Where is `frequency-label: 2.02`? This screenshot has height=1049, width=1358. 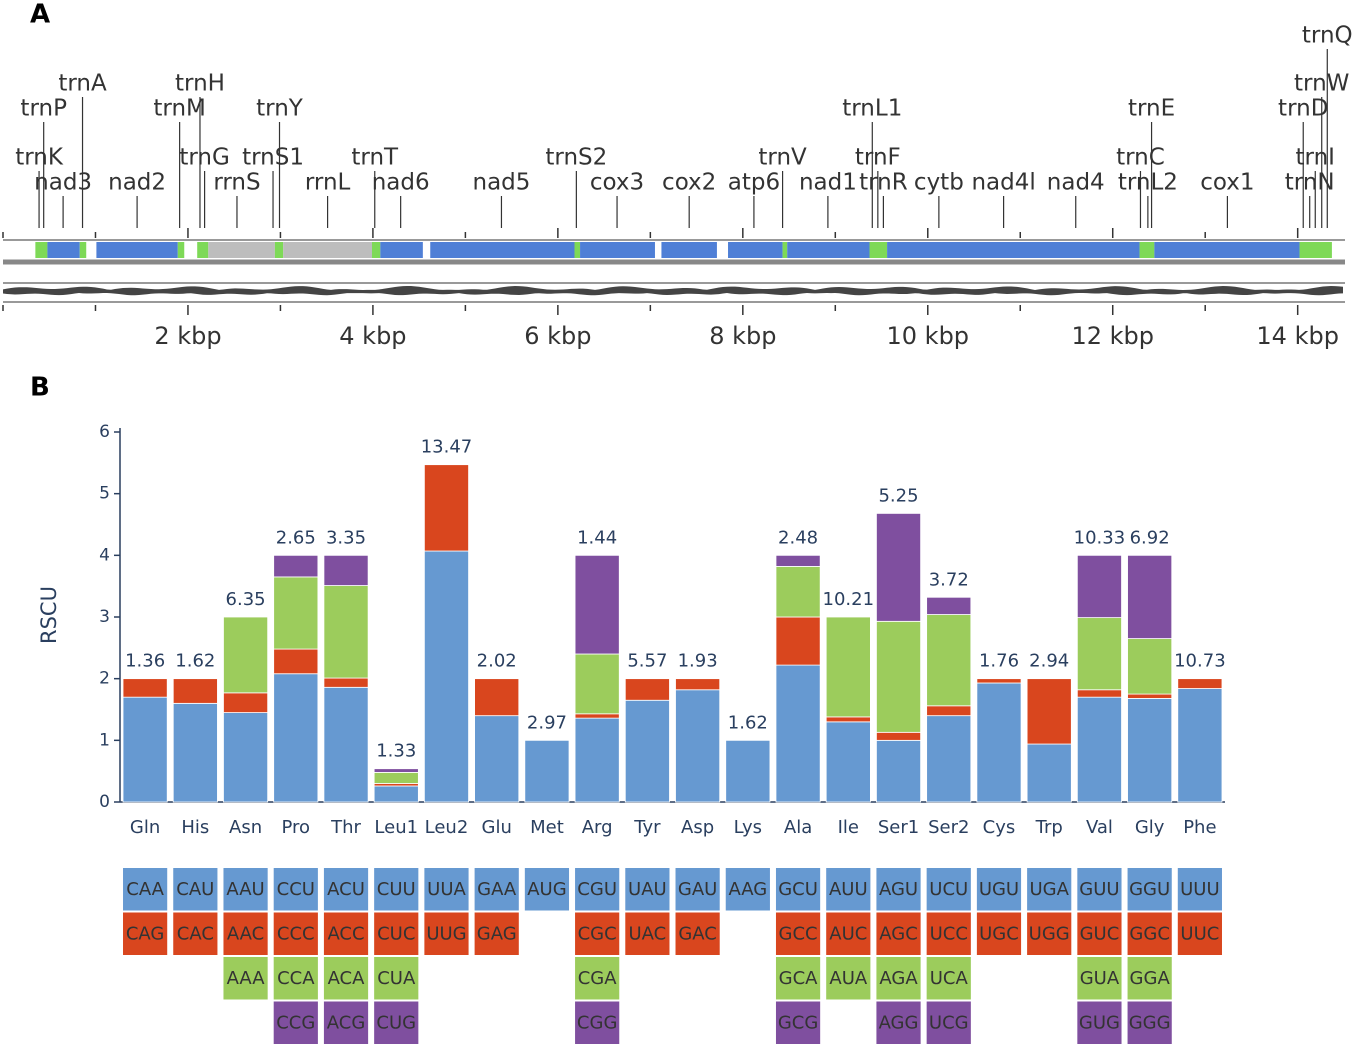
frequency-label: 2.02 is located at coordinates (497, 661).